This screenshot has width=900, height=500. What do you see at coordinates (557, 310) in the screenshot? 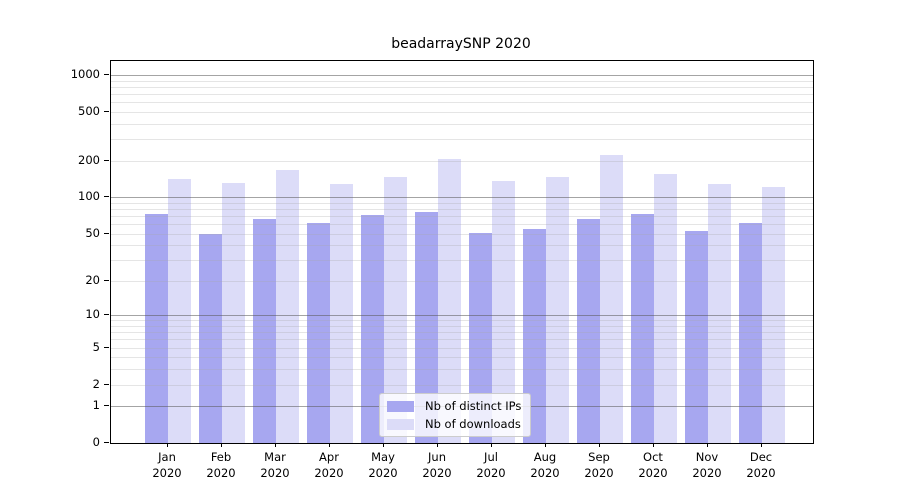
I see `bar-aug-downloads` at bounding box center [557, 310].